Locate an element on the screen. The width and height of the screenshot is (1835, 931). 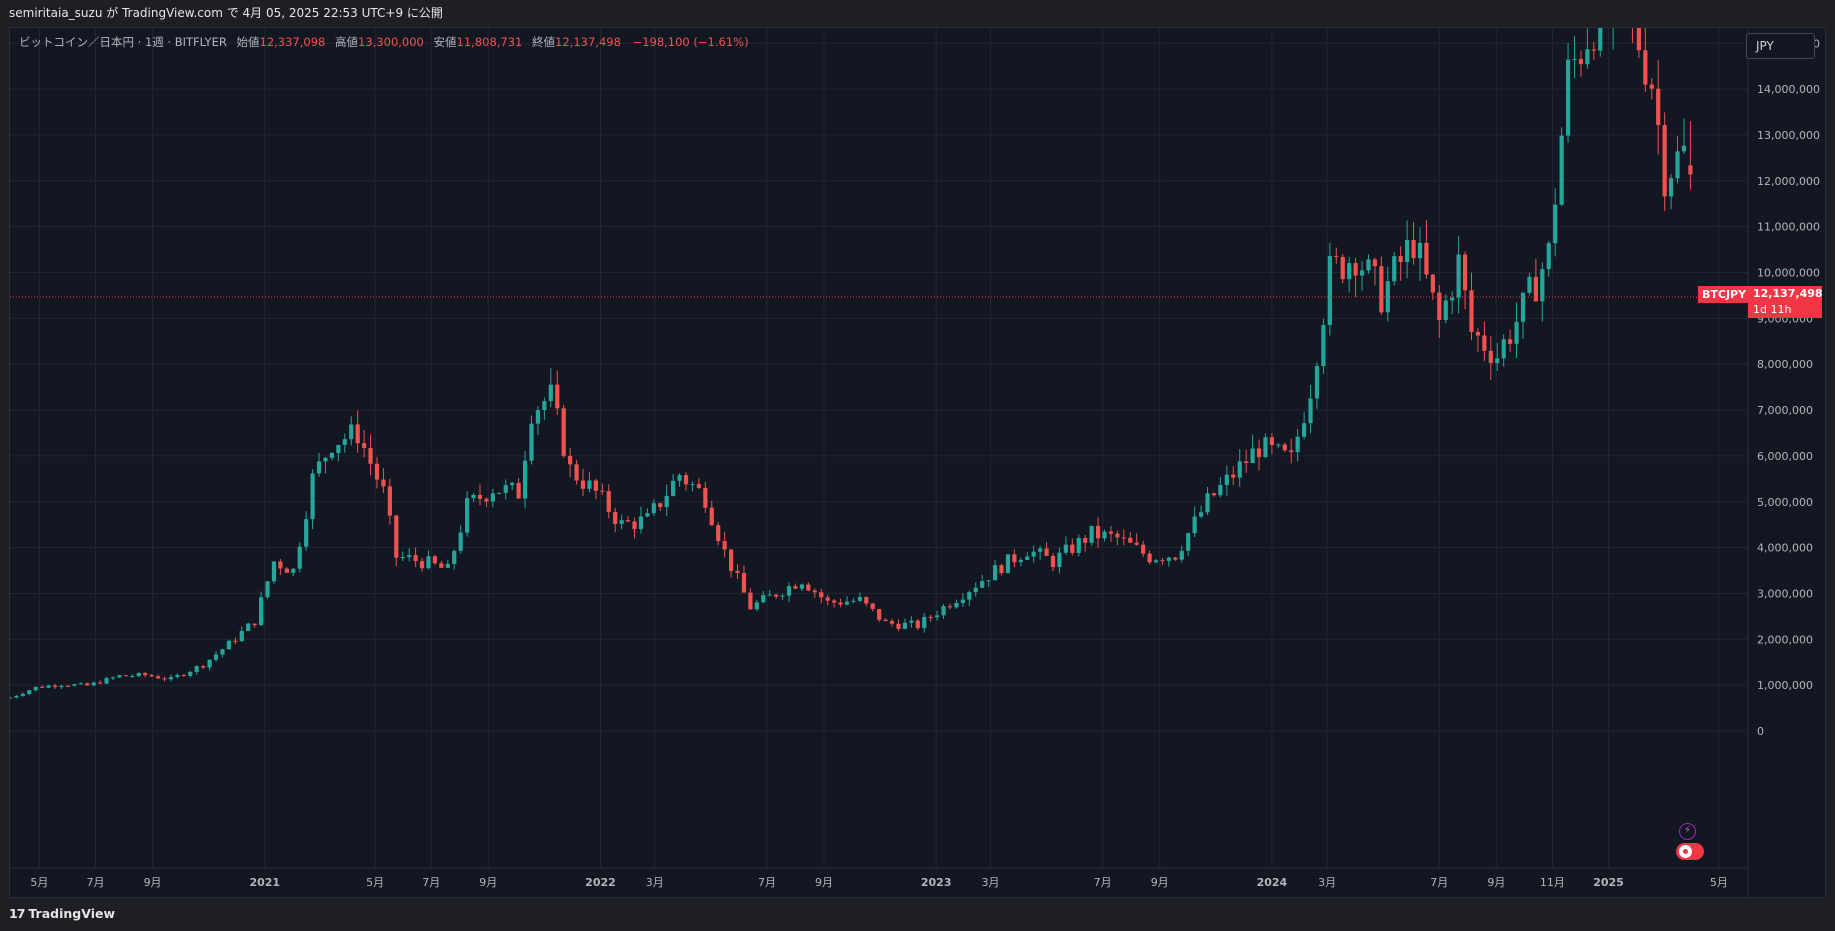
time-tick-label: 2025 is located at coordinates (1608, 882).